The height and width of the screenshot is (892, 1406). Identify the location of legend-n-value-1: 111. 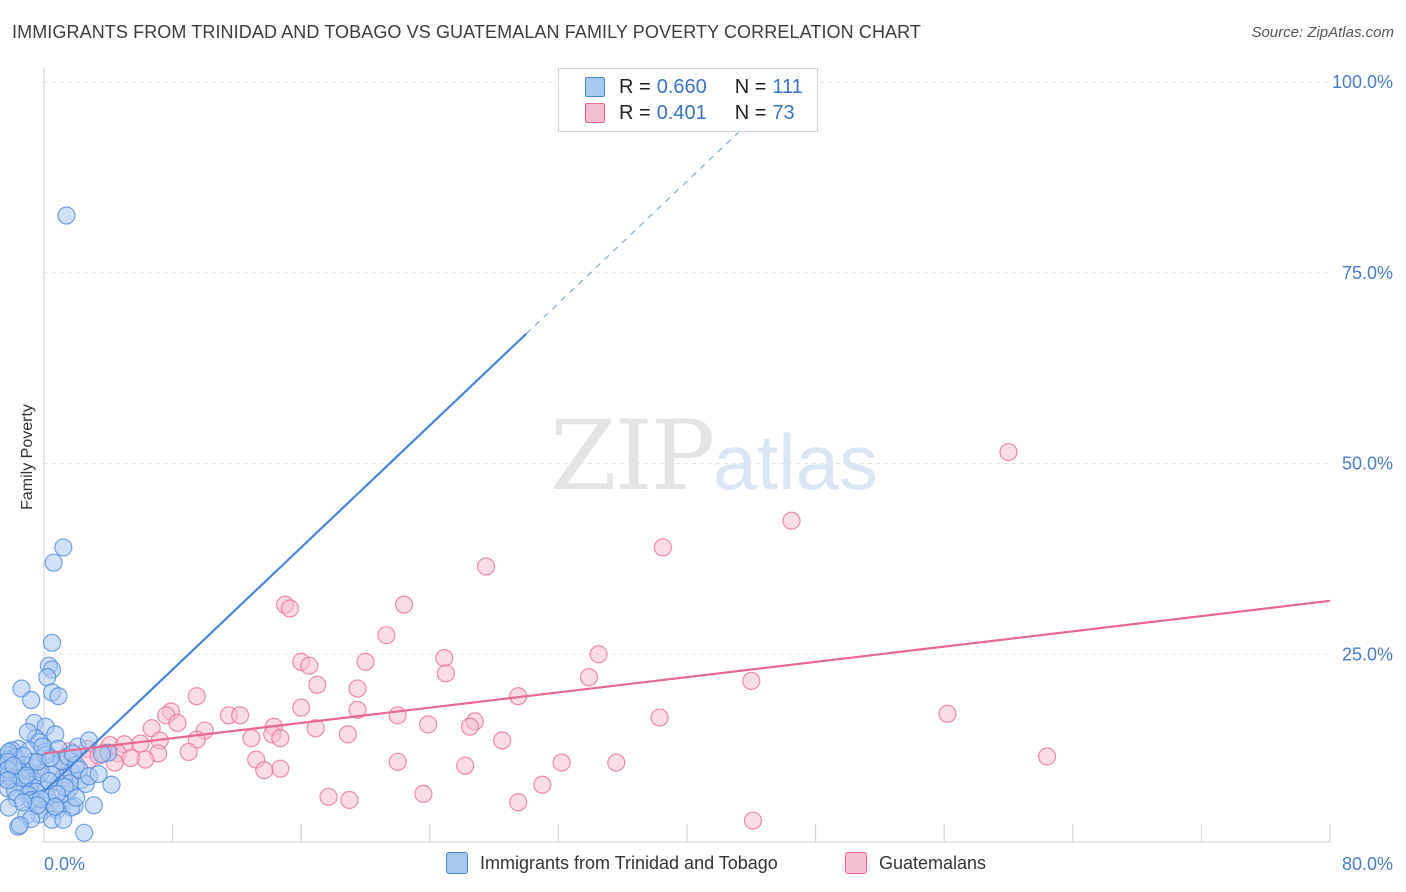
(787, 86).